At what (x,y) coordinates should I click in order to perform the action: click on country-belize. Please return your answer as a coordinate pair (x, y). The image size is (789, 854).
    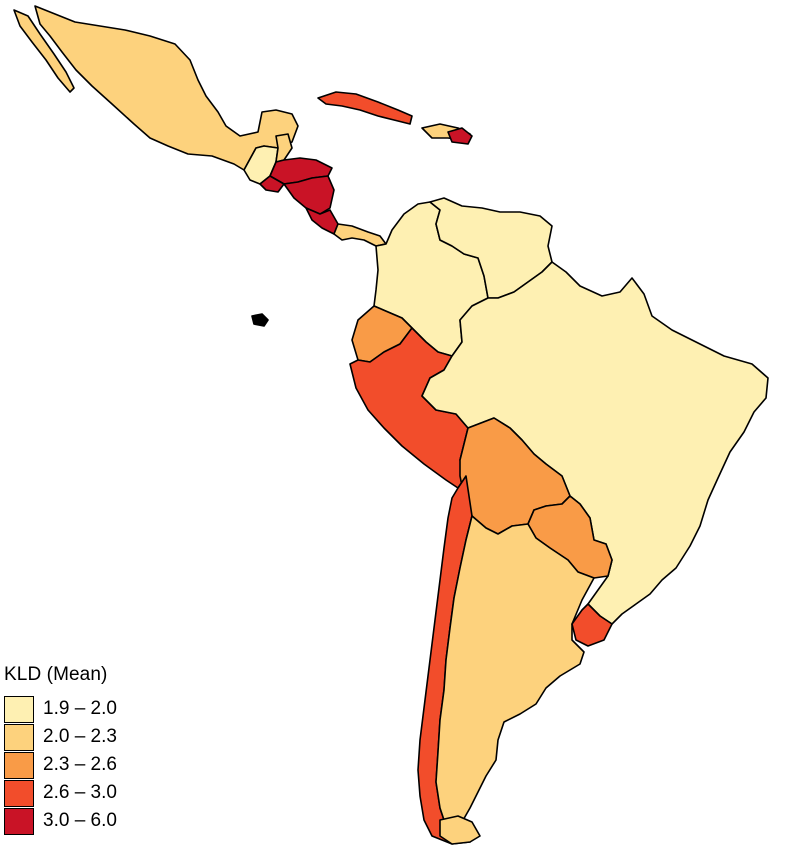
    Looking at the image, I should click on (284, 148).